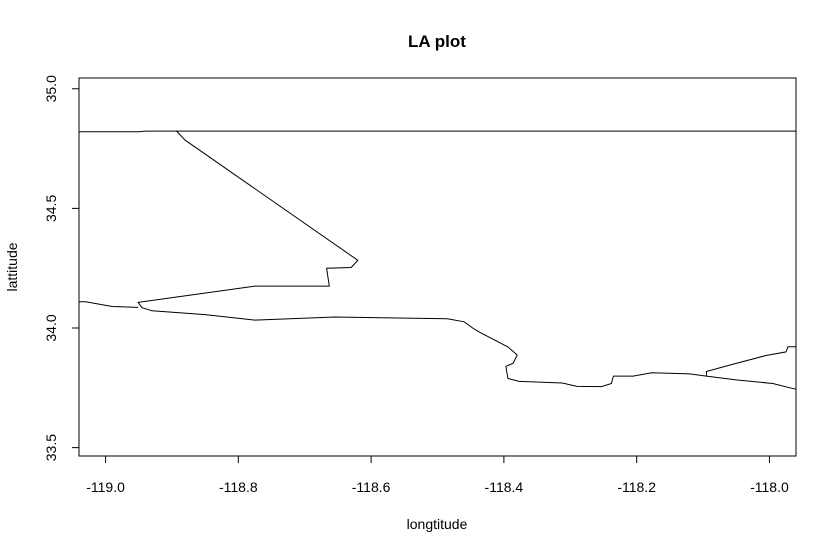 The width and height of the screenshot is (836, 555). What do you see at coordinates (51, 88) in the screenshot?
I see `y-tick-label: 35.0` at bounding box center [51, 88].